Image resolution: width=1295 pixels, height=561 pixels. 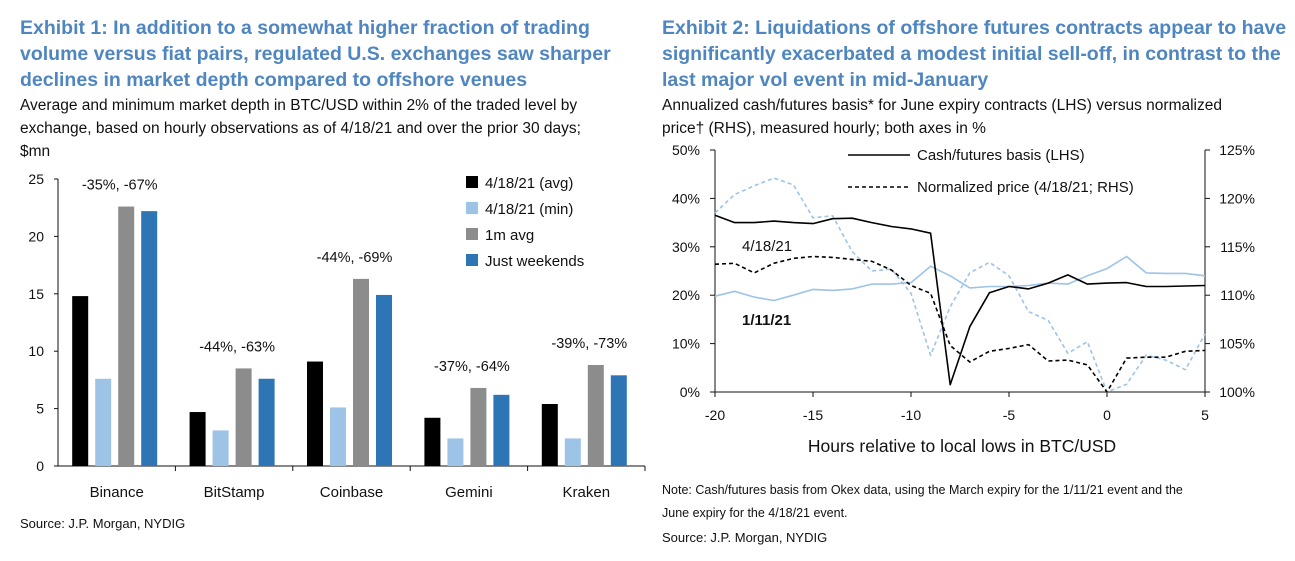 I want to click on event-label-0418: 4/18/21, so click(x=767, y=246).